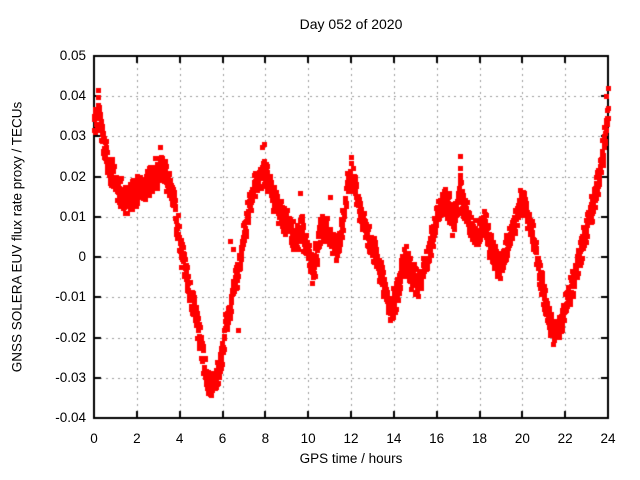 The image size is (640, 480). Describe the element at coordinates (179, 438) in the screenshot. I see `x-tick-label: 4` at that location.